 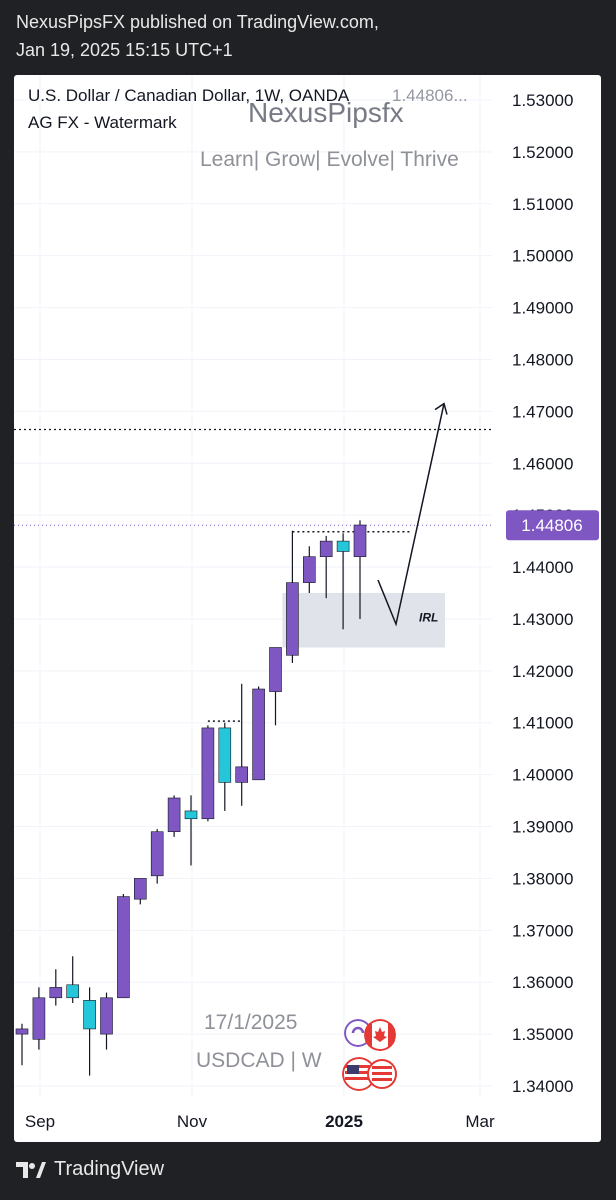 I want to click on x-tick-label: Nov, so click(x=192, y=1121).